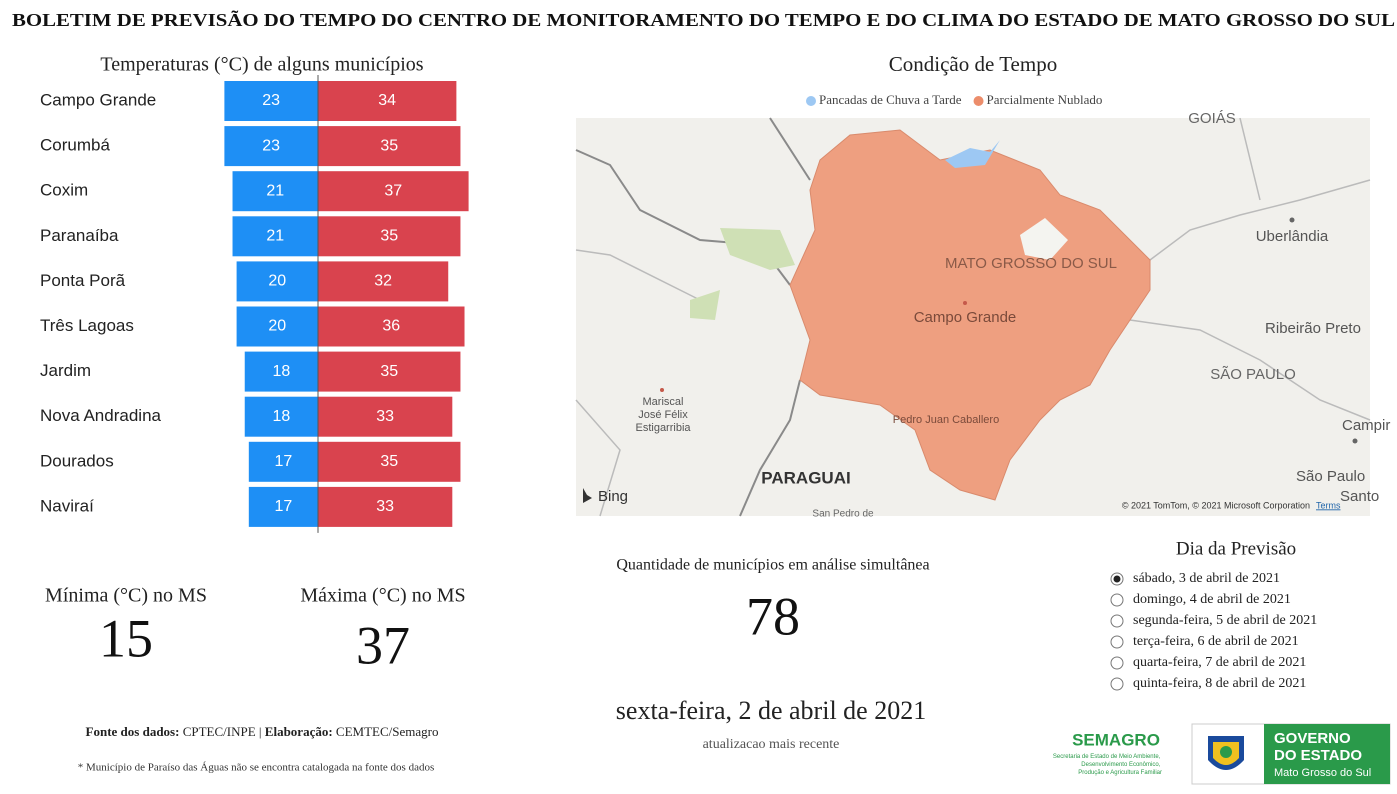 The height and width of the screenshot is (794, 1397). What do you see at coordinates (1212, 599) in the screenshot?
I see `radio-label: domingo, 4 de abril de 2021` at bounding box center [1212, 599].